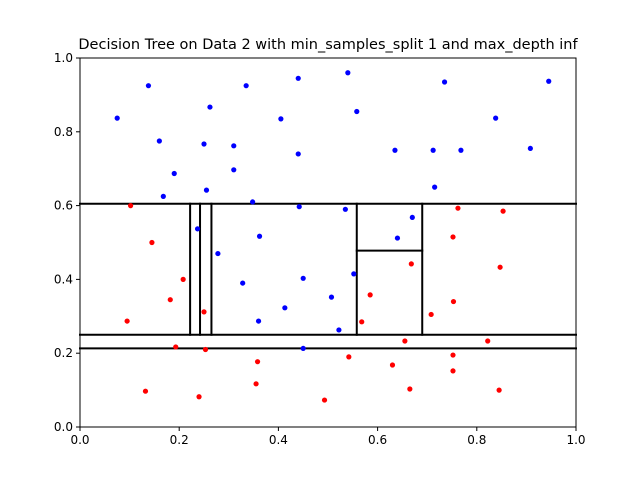 The width and height of the screenshot is (640, 480). Describe the element at coordinates (79, 440) in the screenshot. I see `x-tick-label: 0.0` at that location.